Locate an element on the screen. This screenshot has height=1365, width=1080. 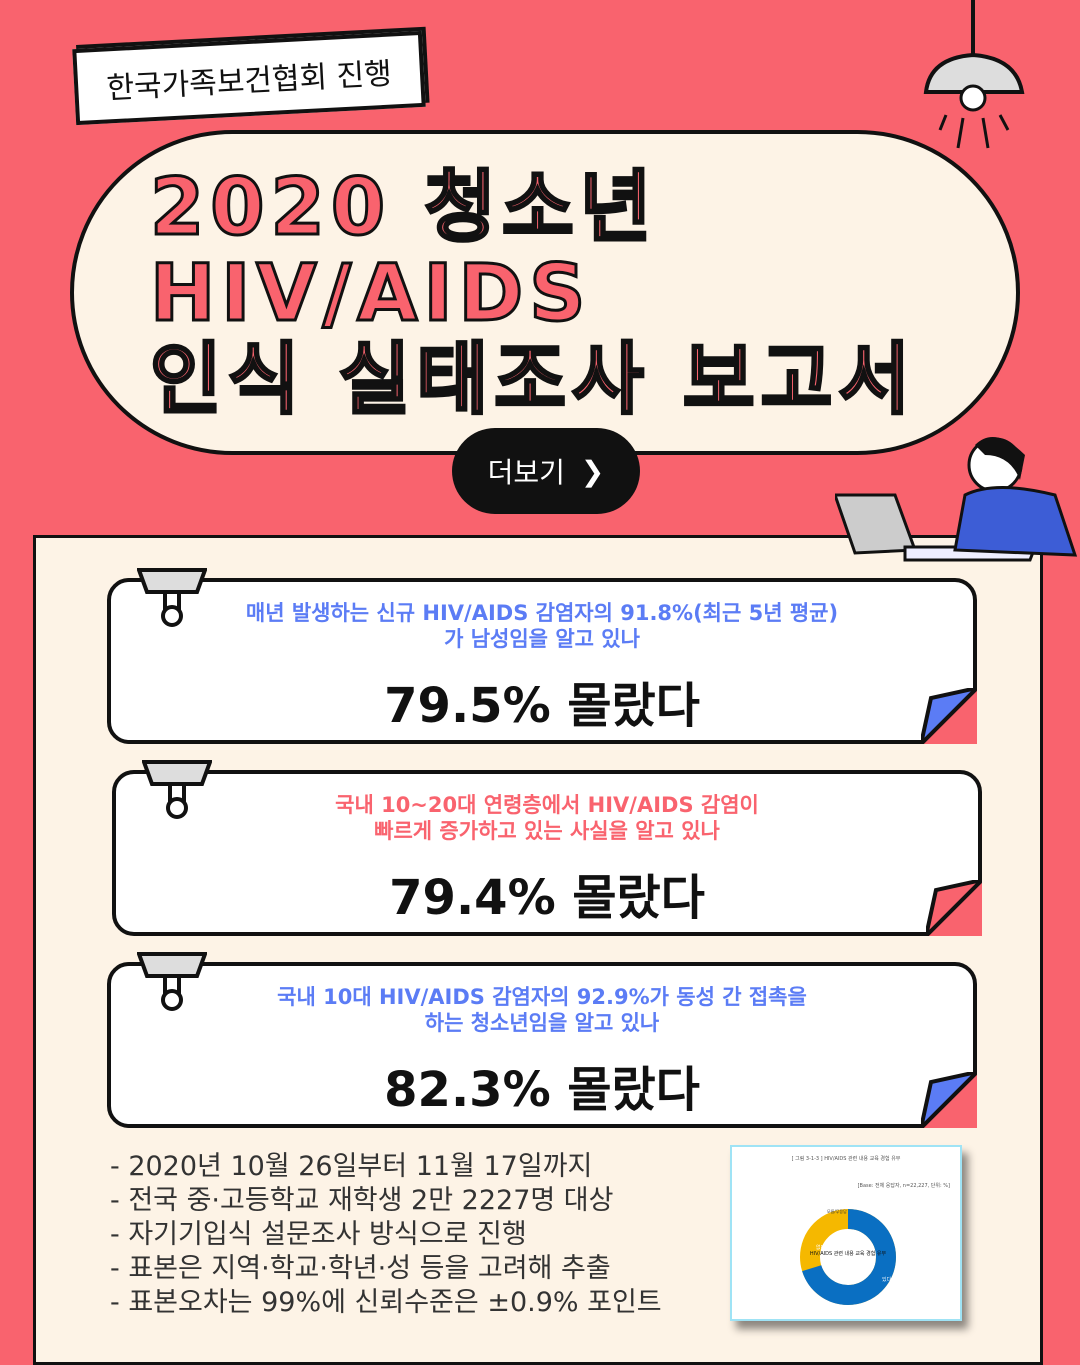
card-answer: 79.4% 몰랐다 is located at coordinates (547, 898).